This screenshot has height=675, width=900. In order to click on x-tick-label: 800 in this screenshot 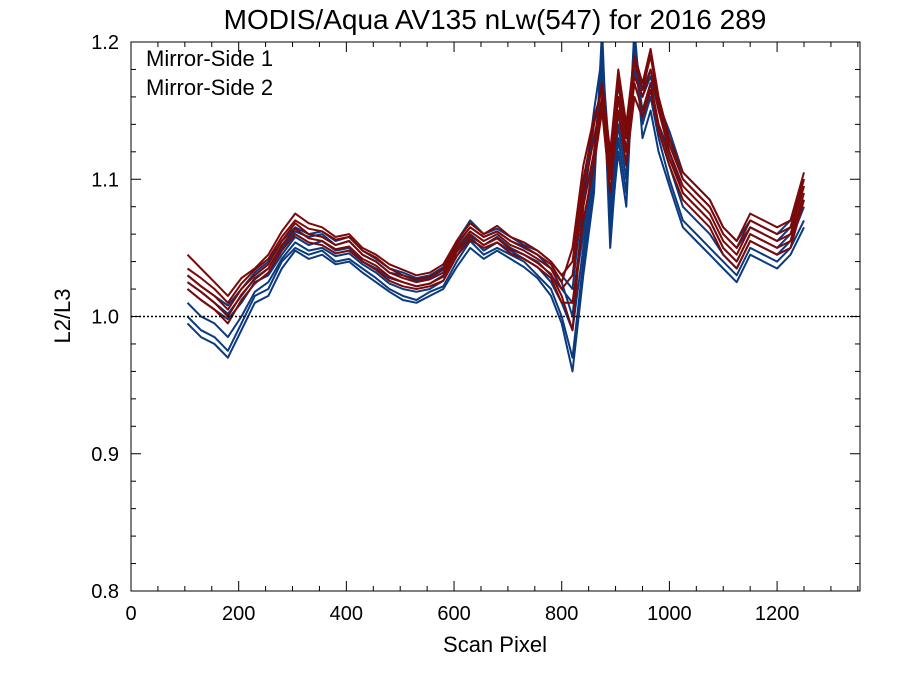, I will do `click(561, 614)`.